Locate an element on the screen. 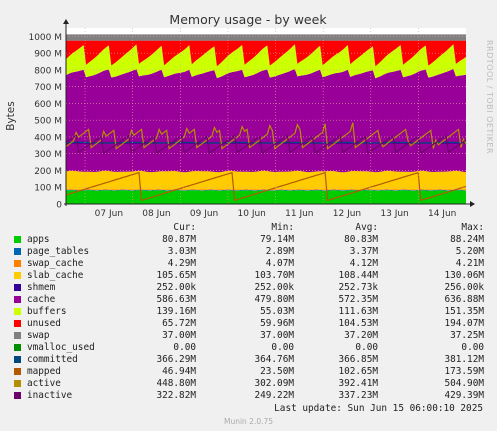  y-tick-label: 400 M is located at coordinates (48, 138).